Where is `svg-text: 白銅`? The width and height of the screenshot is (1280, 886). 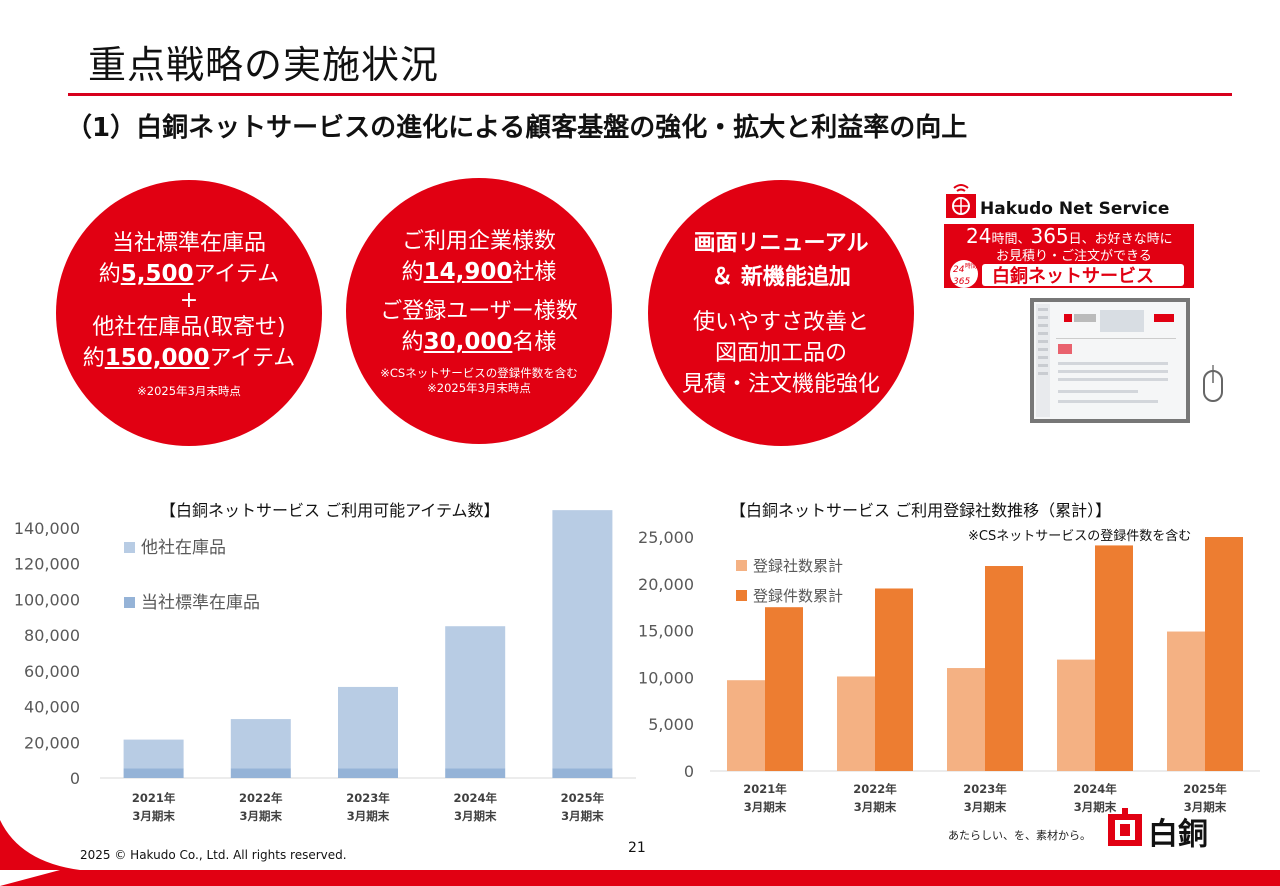
svg-text: 白銅 is located at coordinates (1178, 834).